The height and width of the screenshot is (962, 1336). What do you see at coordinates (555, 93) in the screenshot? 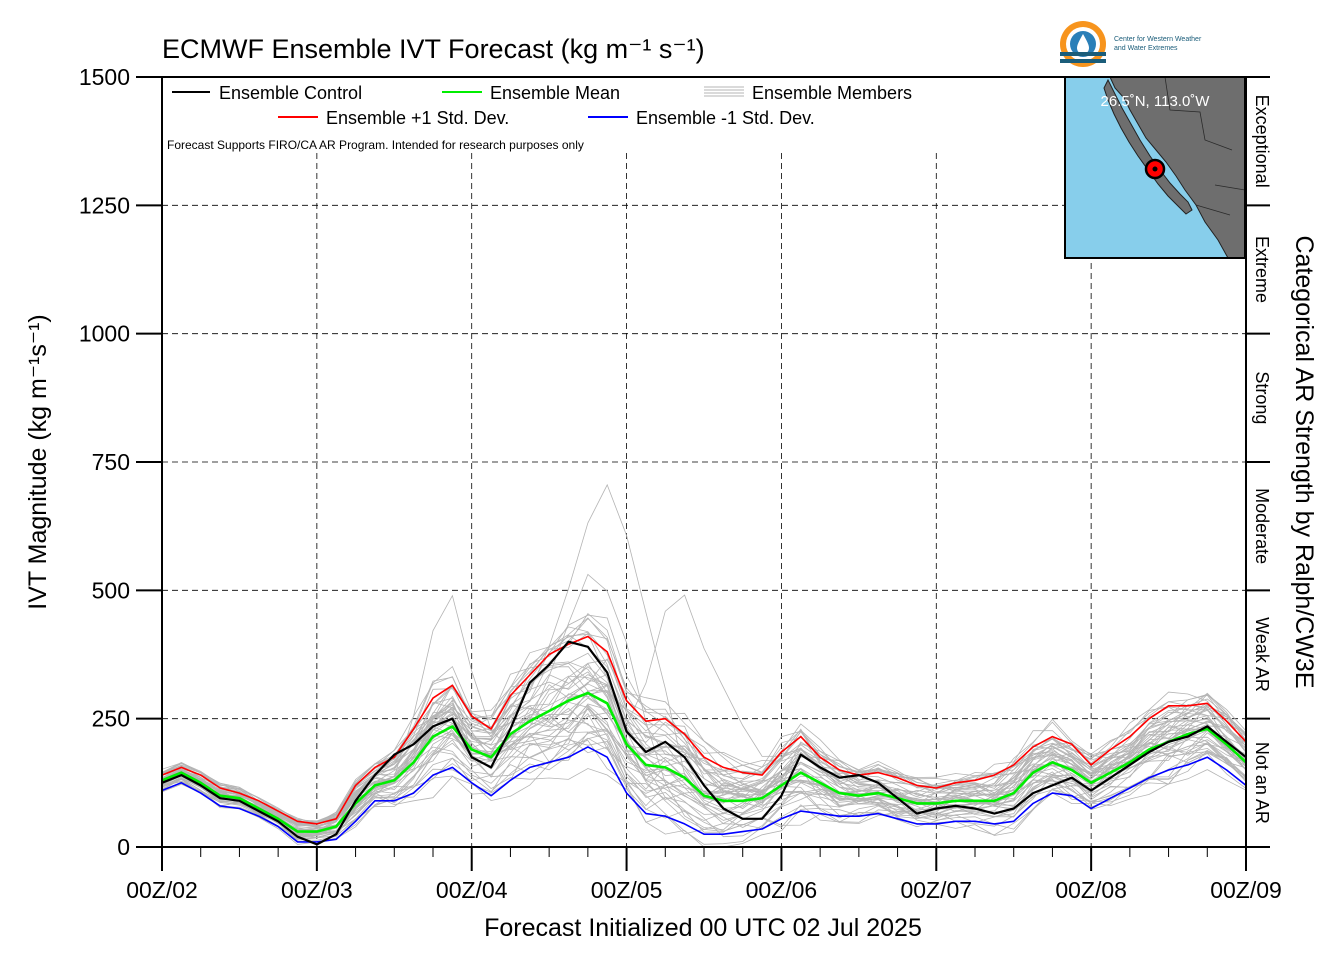
I see `legend-label-mean: Ensemble Mean` at bounding box center [555, 93].